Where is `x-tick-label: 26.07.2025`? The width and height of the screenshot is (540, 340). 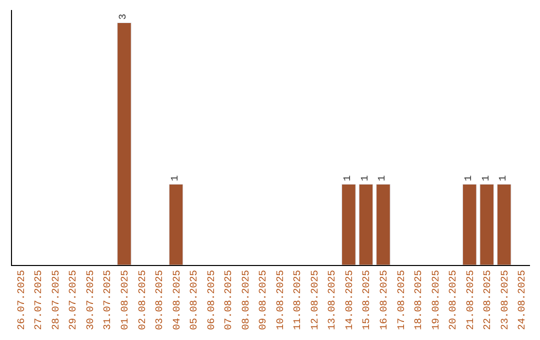 x-tick-label: 26.07.2025 is located at coordinates (22, 300).